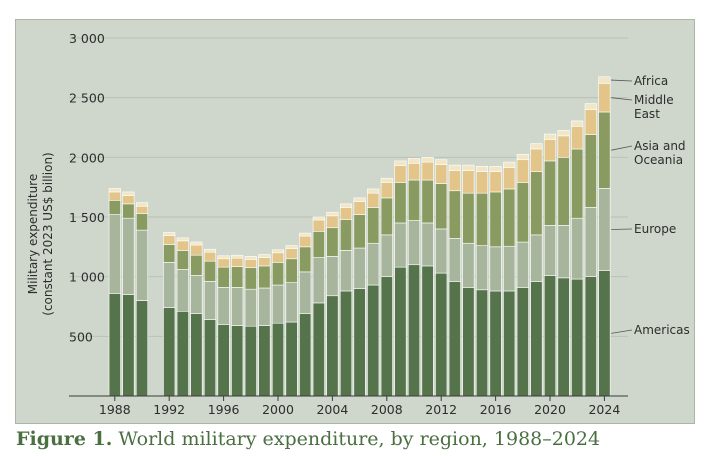 The width and height of the screenshot is (718, 456). Describe the element at coordinates (482, 343) in the screenshot. I see `bar-segment-americas-2015` at that location.